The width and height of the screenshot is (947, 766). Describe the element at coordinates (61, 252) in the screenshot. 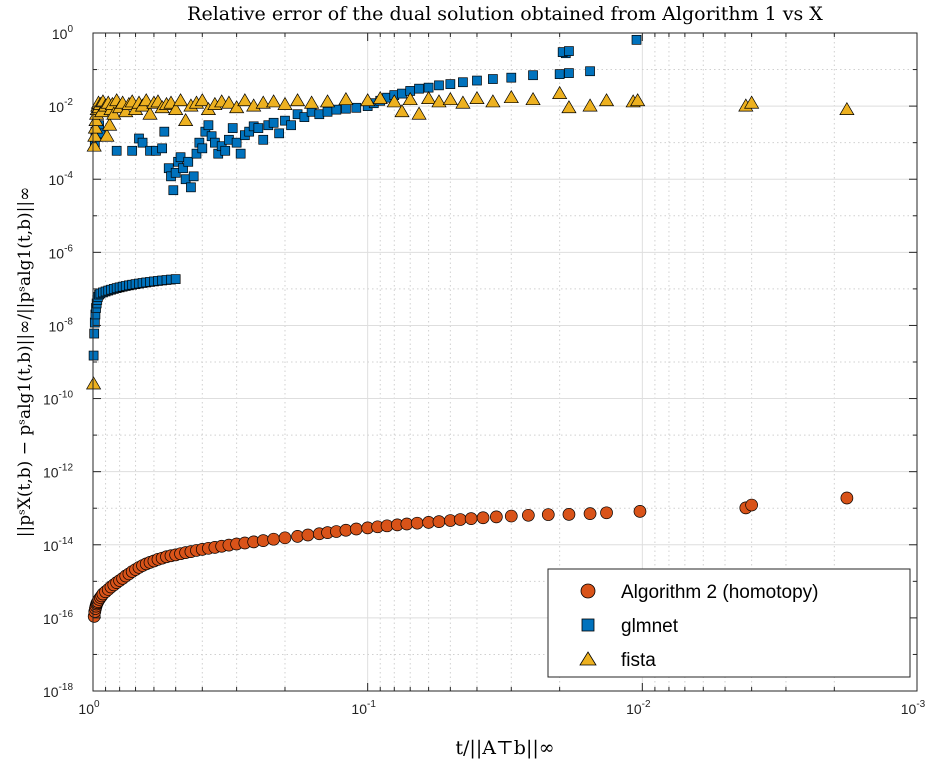

I see `y-tick-label: 10⁻⁶` at that location.